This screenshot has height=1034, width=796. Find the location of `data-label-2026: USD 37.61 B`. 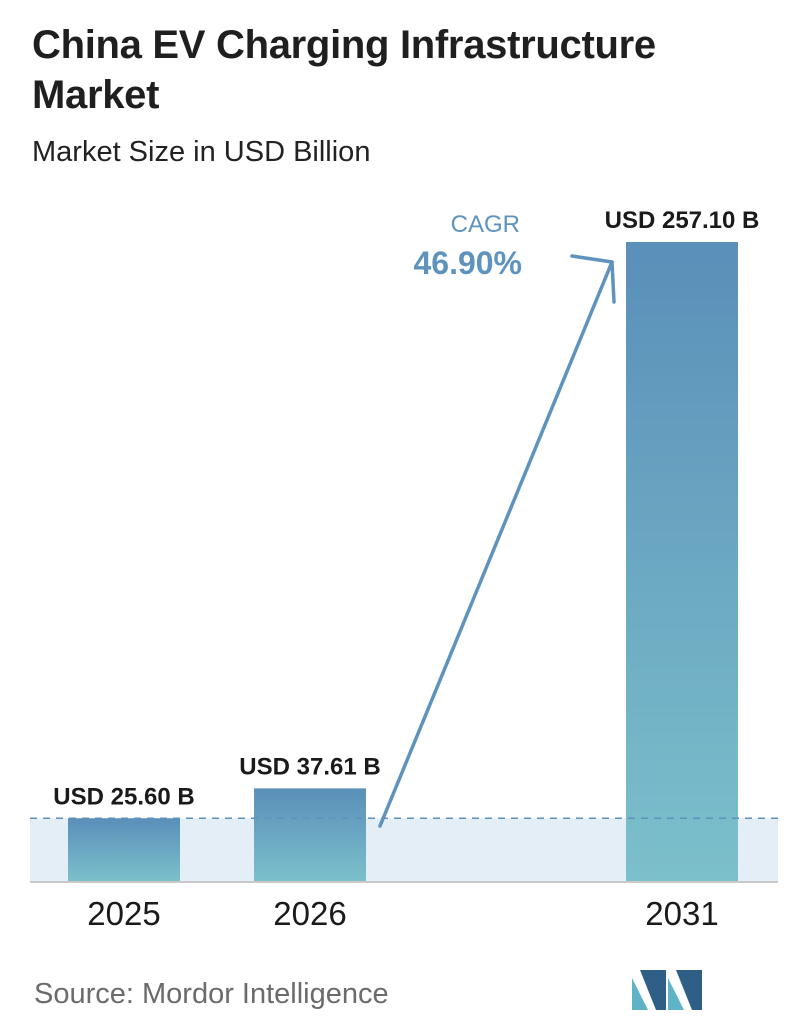

data-label-2026: USD 37.61 B is located at coordinates (309, 766).